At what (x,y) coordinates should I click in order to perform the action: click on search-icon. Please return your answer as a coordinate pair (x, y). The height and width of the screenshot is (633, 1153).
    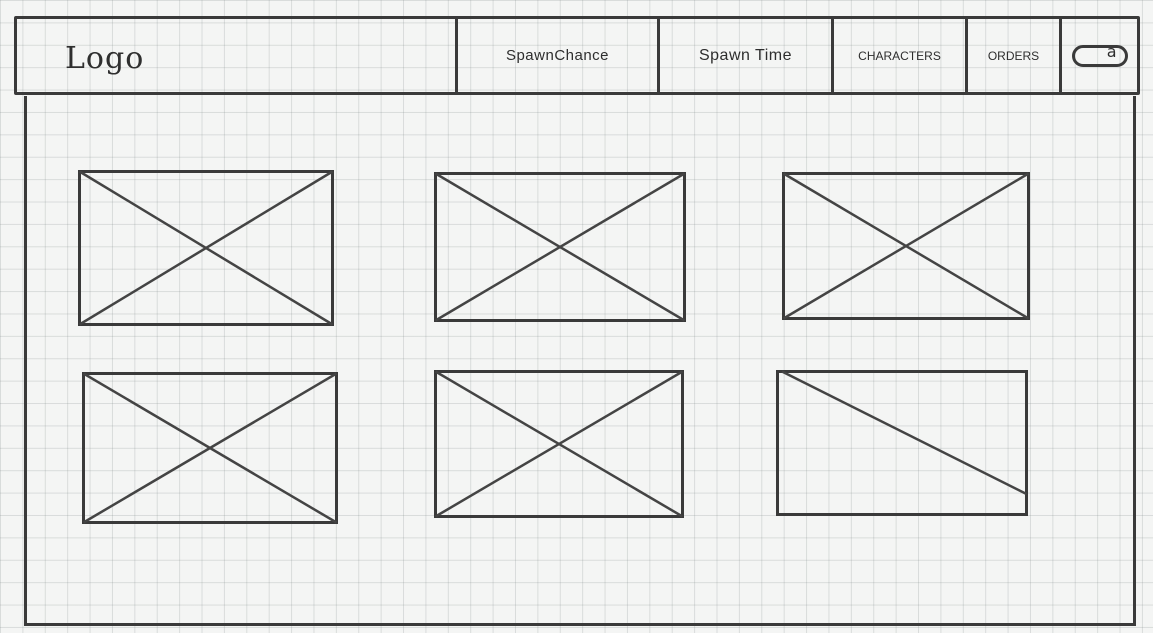
    Looking at the image, I should click on (1099, 54).